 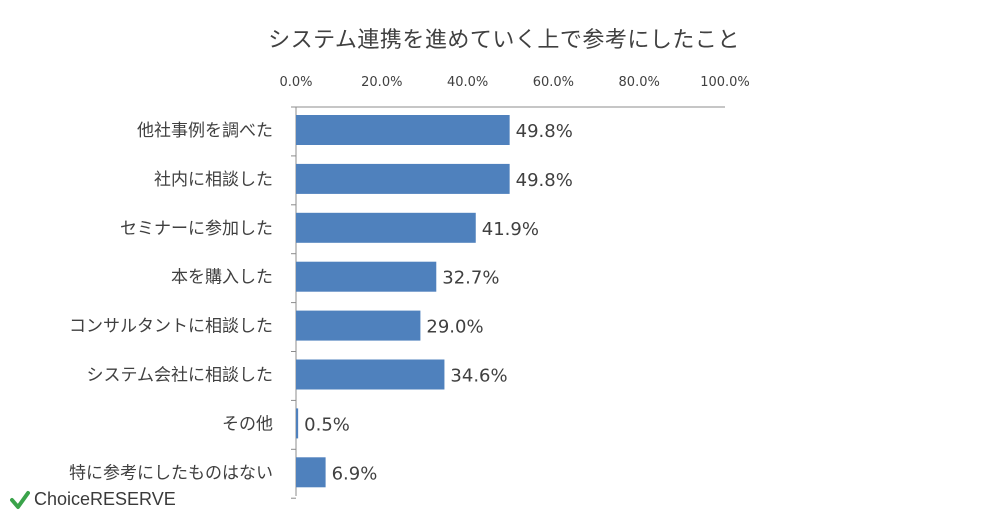 What do you see at coordinates (105, 499) in the screenshot?
I see `brand-logo-text: ChoiceRESERVE` at bounding box center [105, 499].